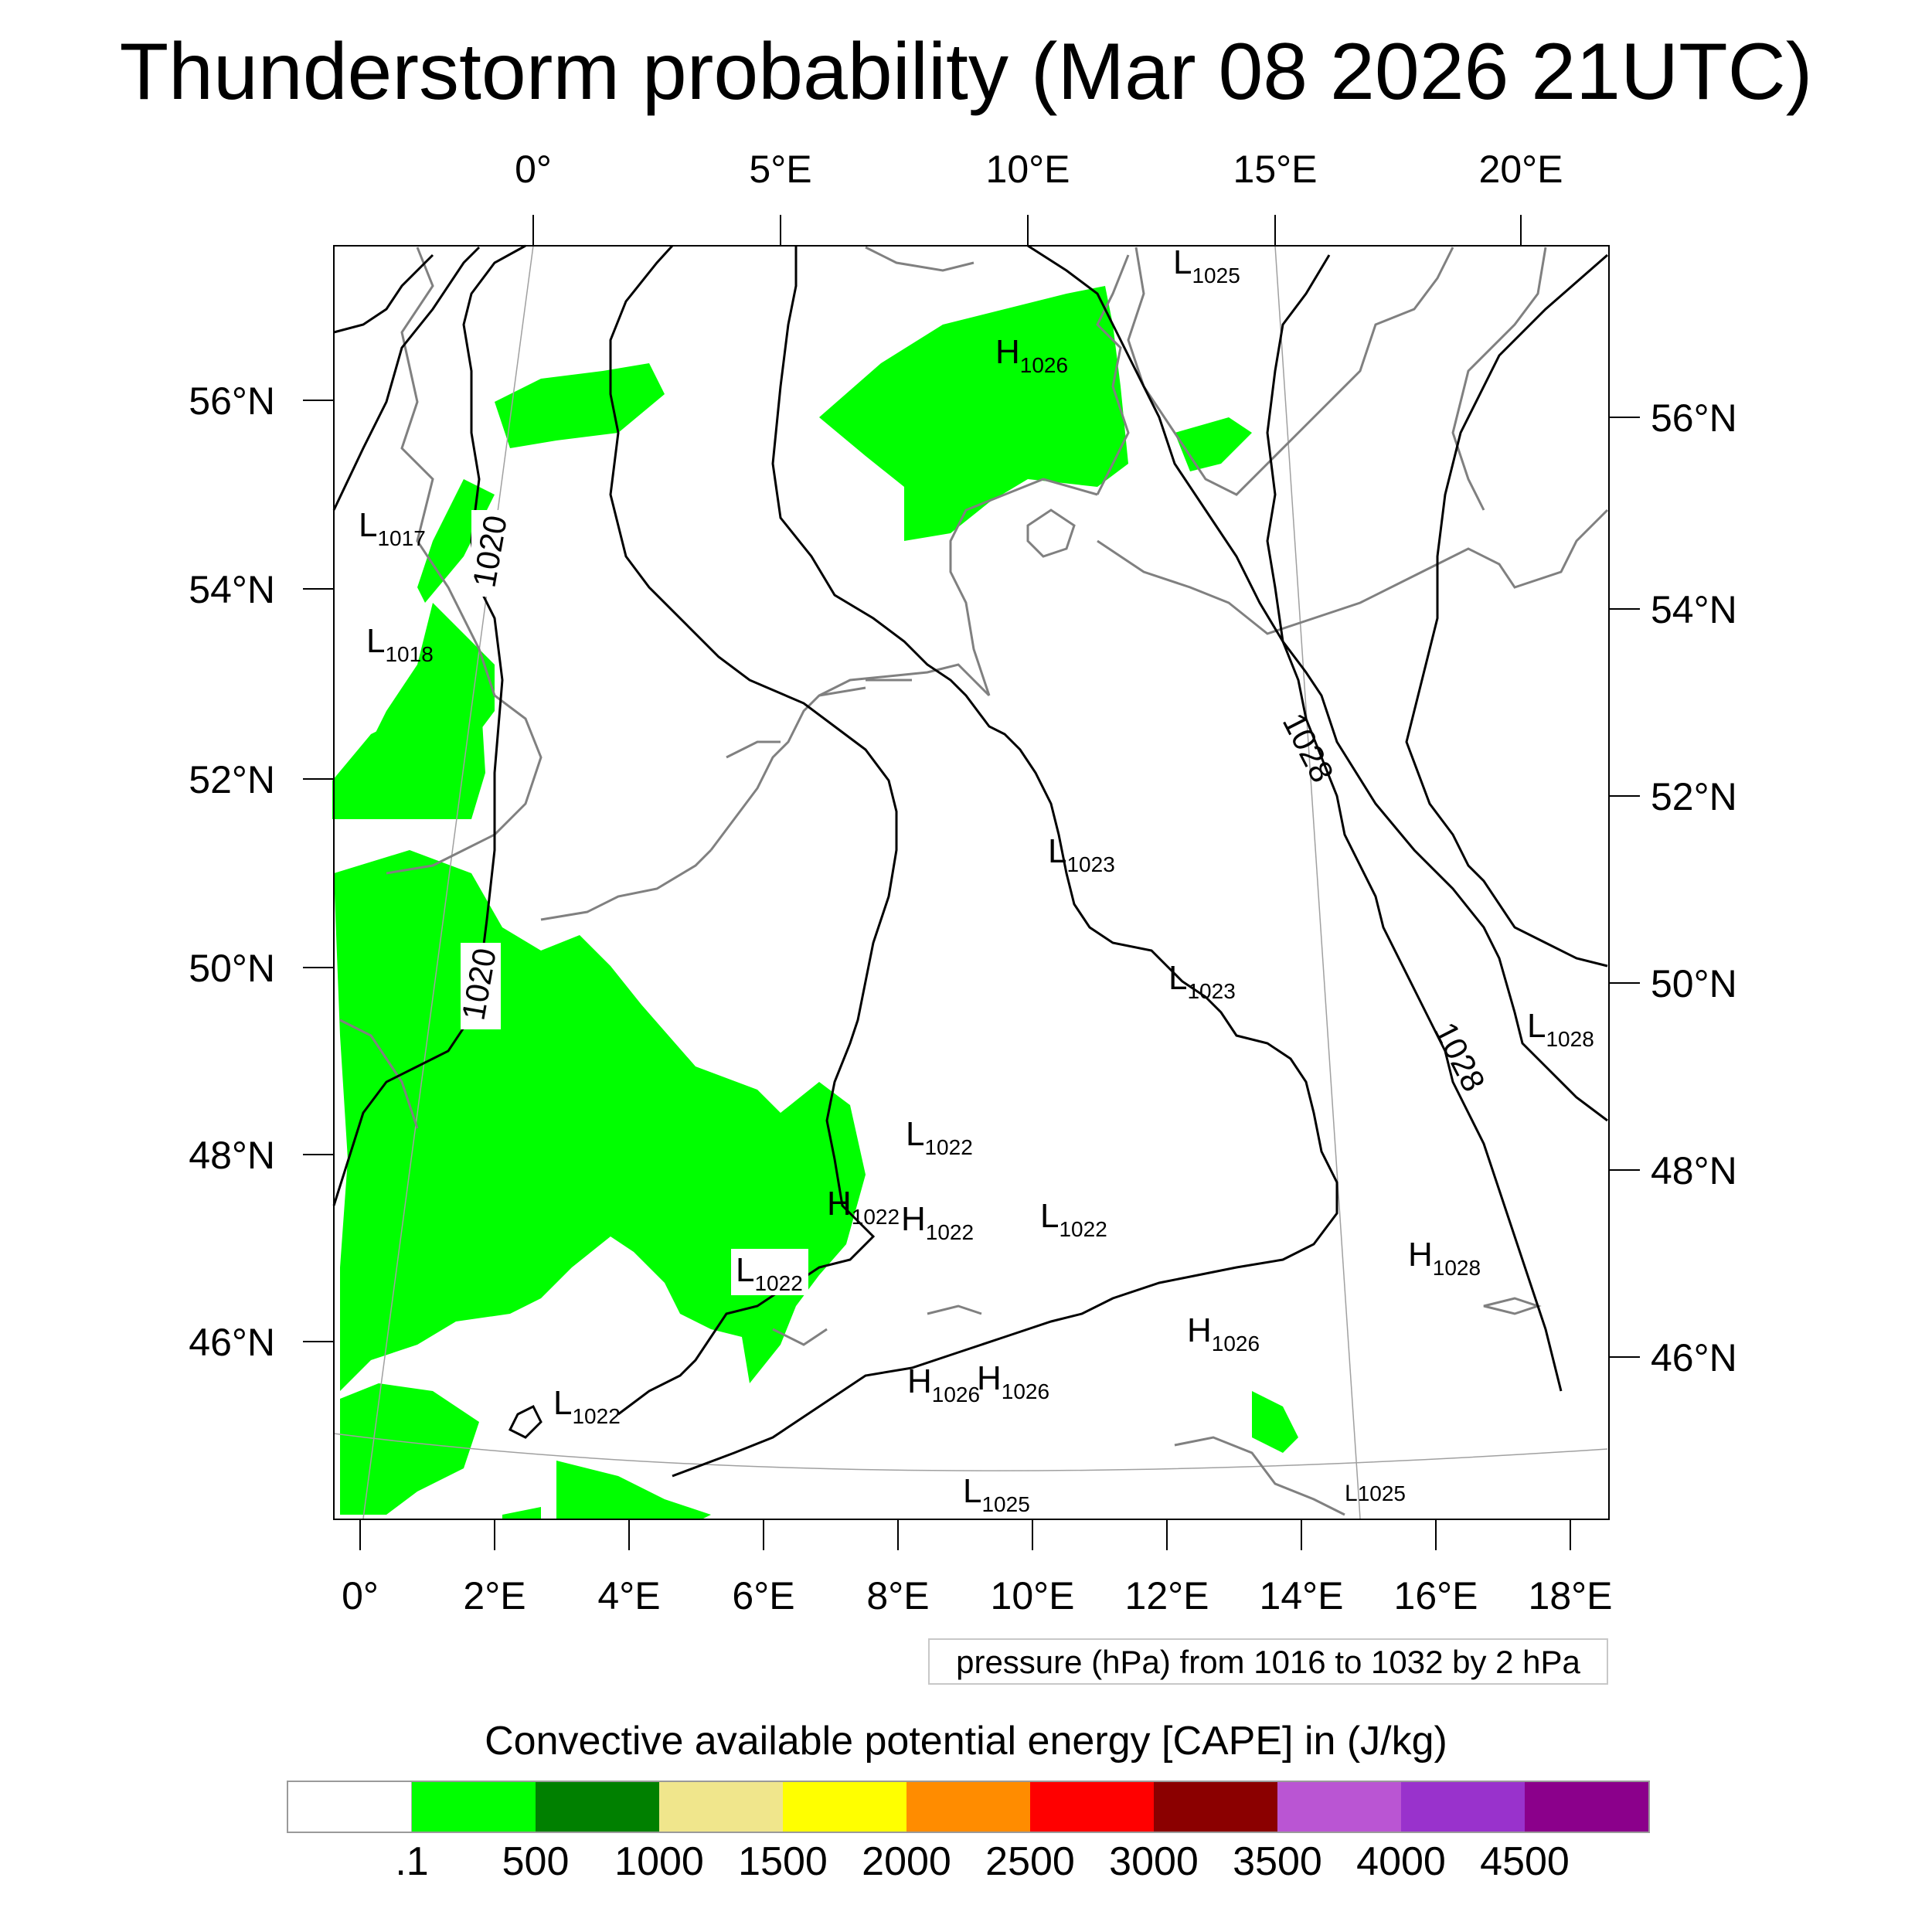 The width and height of the screenshot is (1932, 1932). What do you see at coordinates (920, 259) in the screenshot?
I see `coast-norway-south` at bounding box center [920, 259].